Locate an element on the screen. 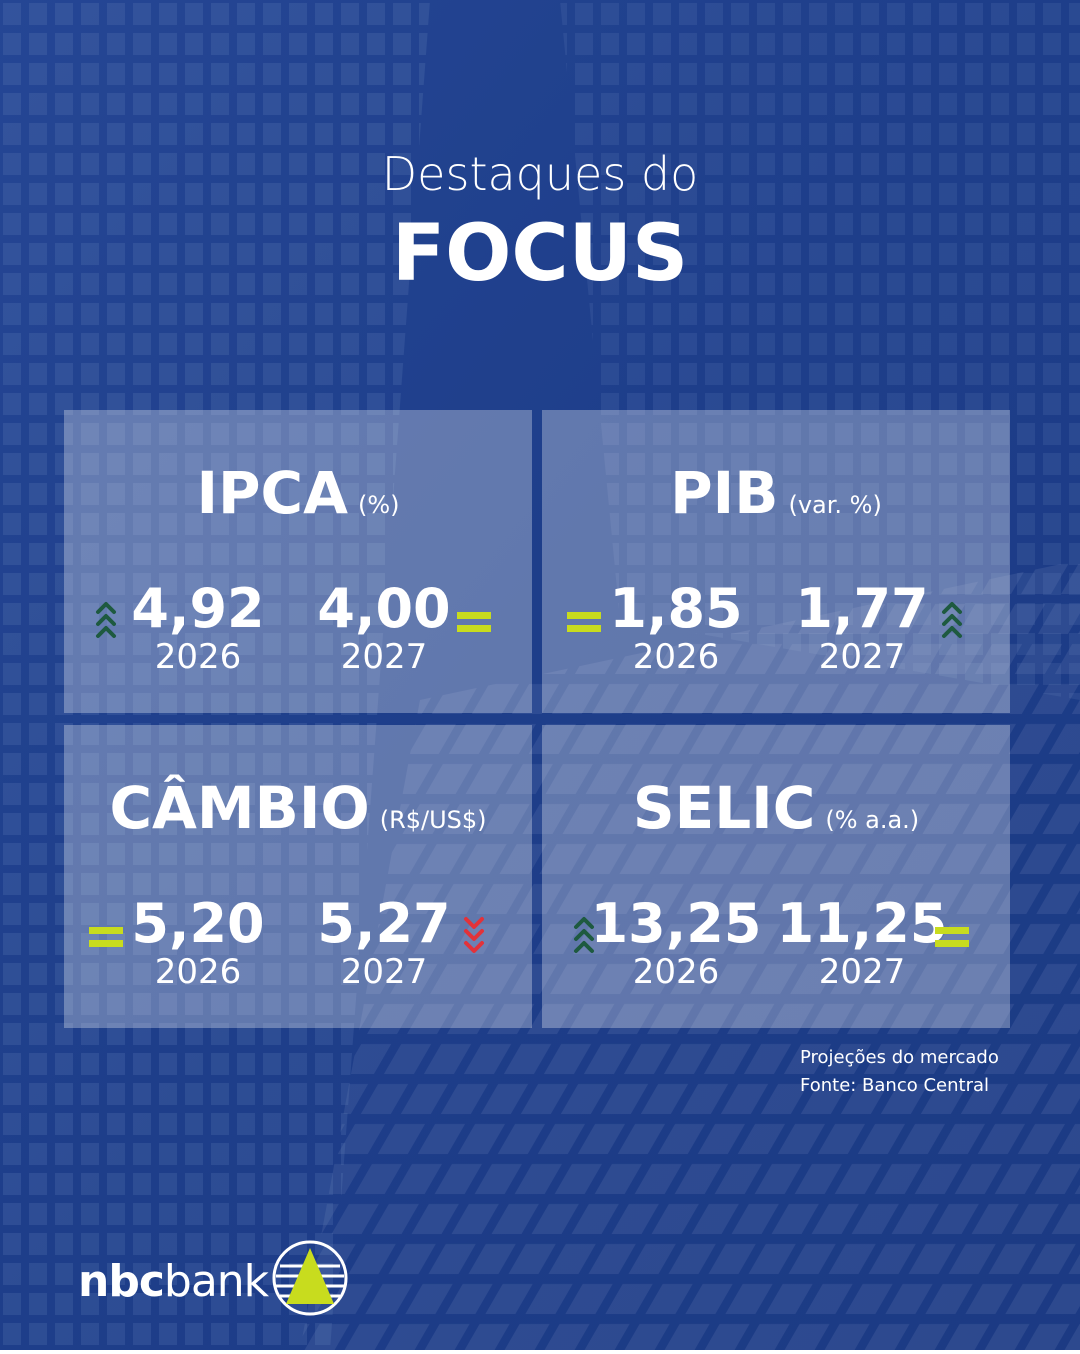 Image resolution: width=1080 pixels, height=1354 pixels. title-line2: FOCUS is located at coordinates (540, 254).